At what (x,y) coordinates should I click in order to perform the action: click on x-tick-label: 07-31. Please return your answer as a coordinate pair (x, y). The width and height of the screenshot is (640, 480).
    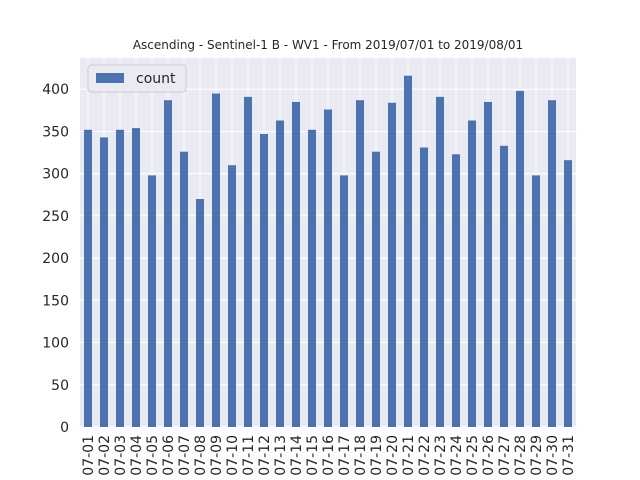
    Looking at the image, I should click on (569, 455).